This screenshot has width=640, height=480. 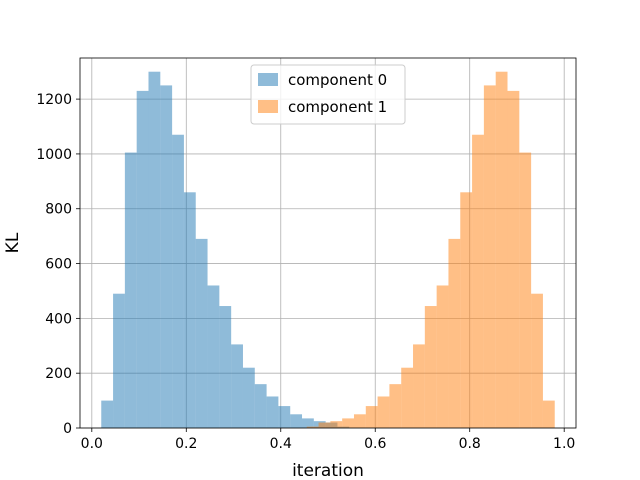 What do you see at coordinates (67, 429) in the screenshot?
I see `y-tick-label: 0` at bounding box center [67, 429].